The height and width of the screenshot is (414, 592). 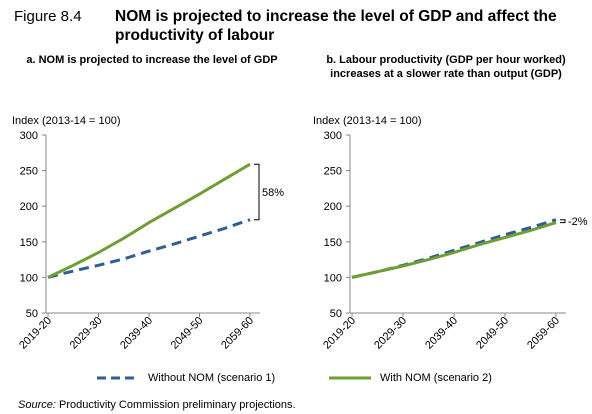 I want to click on figure-number: Figure 8.4, so click(x=48, y=16).